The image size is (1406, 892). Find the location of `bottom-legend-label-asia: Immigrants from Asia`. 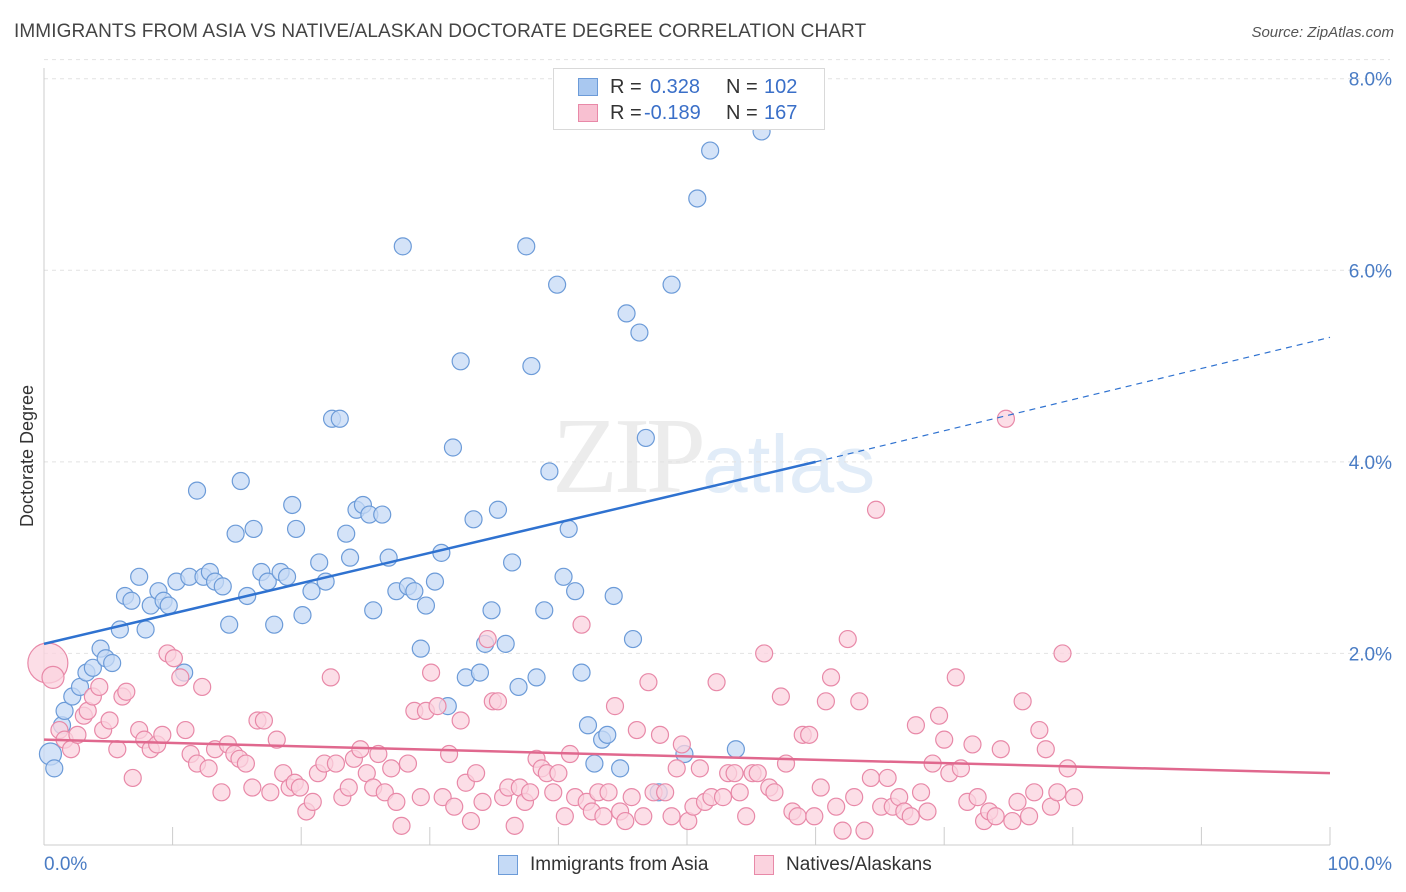

bottom-legend-label-asia: Immigrants from Asia is located at coordinates (619, 864).